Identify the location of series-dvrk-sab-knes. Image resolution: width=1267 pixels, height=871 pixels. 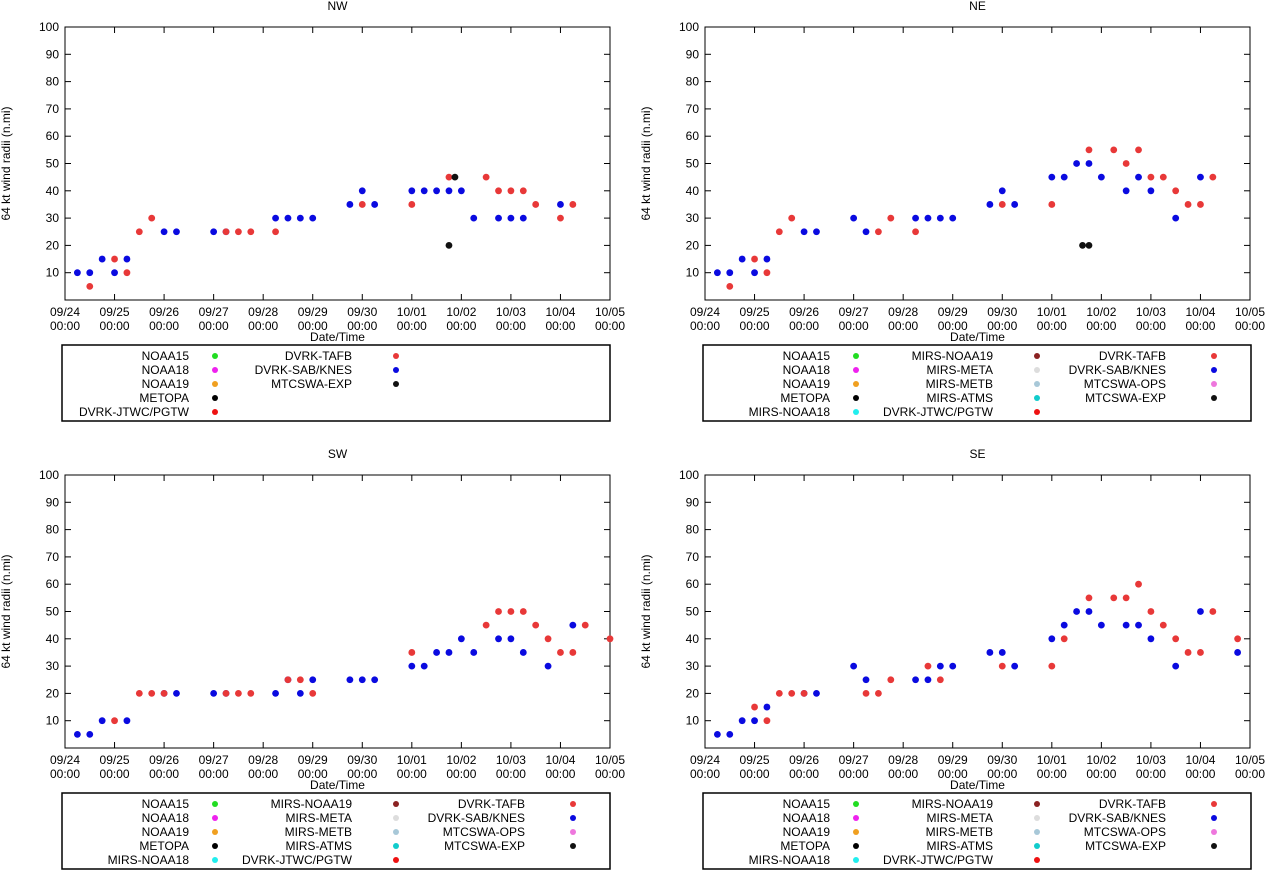
(318, 232).